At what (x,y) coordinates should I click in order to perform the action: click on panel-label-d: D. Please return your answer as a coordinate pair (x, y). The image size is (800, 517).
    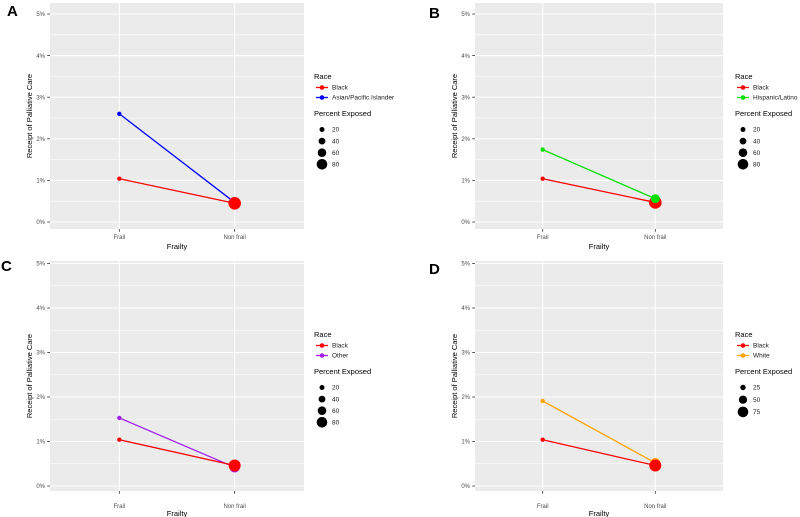
    Looking at the image, I should click on (434, 269).